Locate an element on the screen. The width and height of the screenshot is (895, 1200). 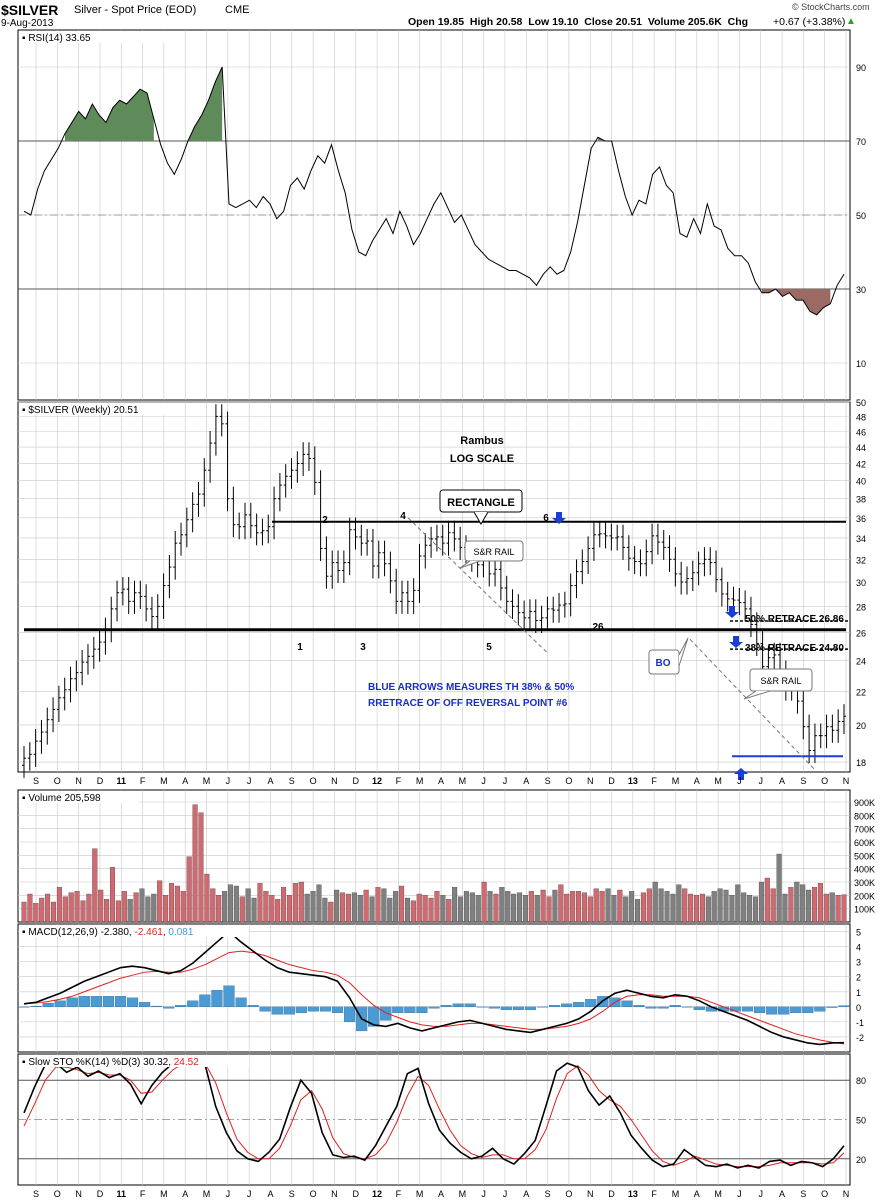
rsi-label: ▪ RSI(14) 33.65 is located at coordinates (56, 38).